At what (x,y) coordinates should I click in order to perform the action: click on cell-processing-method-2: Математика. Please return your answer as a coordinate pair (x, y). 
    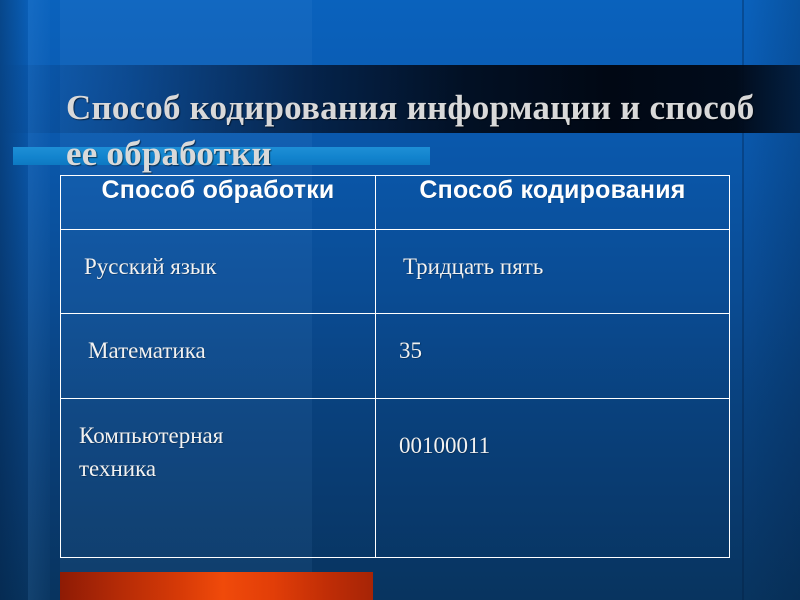
    Looking at the image, I should click on (218, 356).